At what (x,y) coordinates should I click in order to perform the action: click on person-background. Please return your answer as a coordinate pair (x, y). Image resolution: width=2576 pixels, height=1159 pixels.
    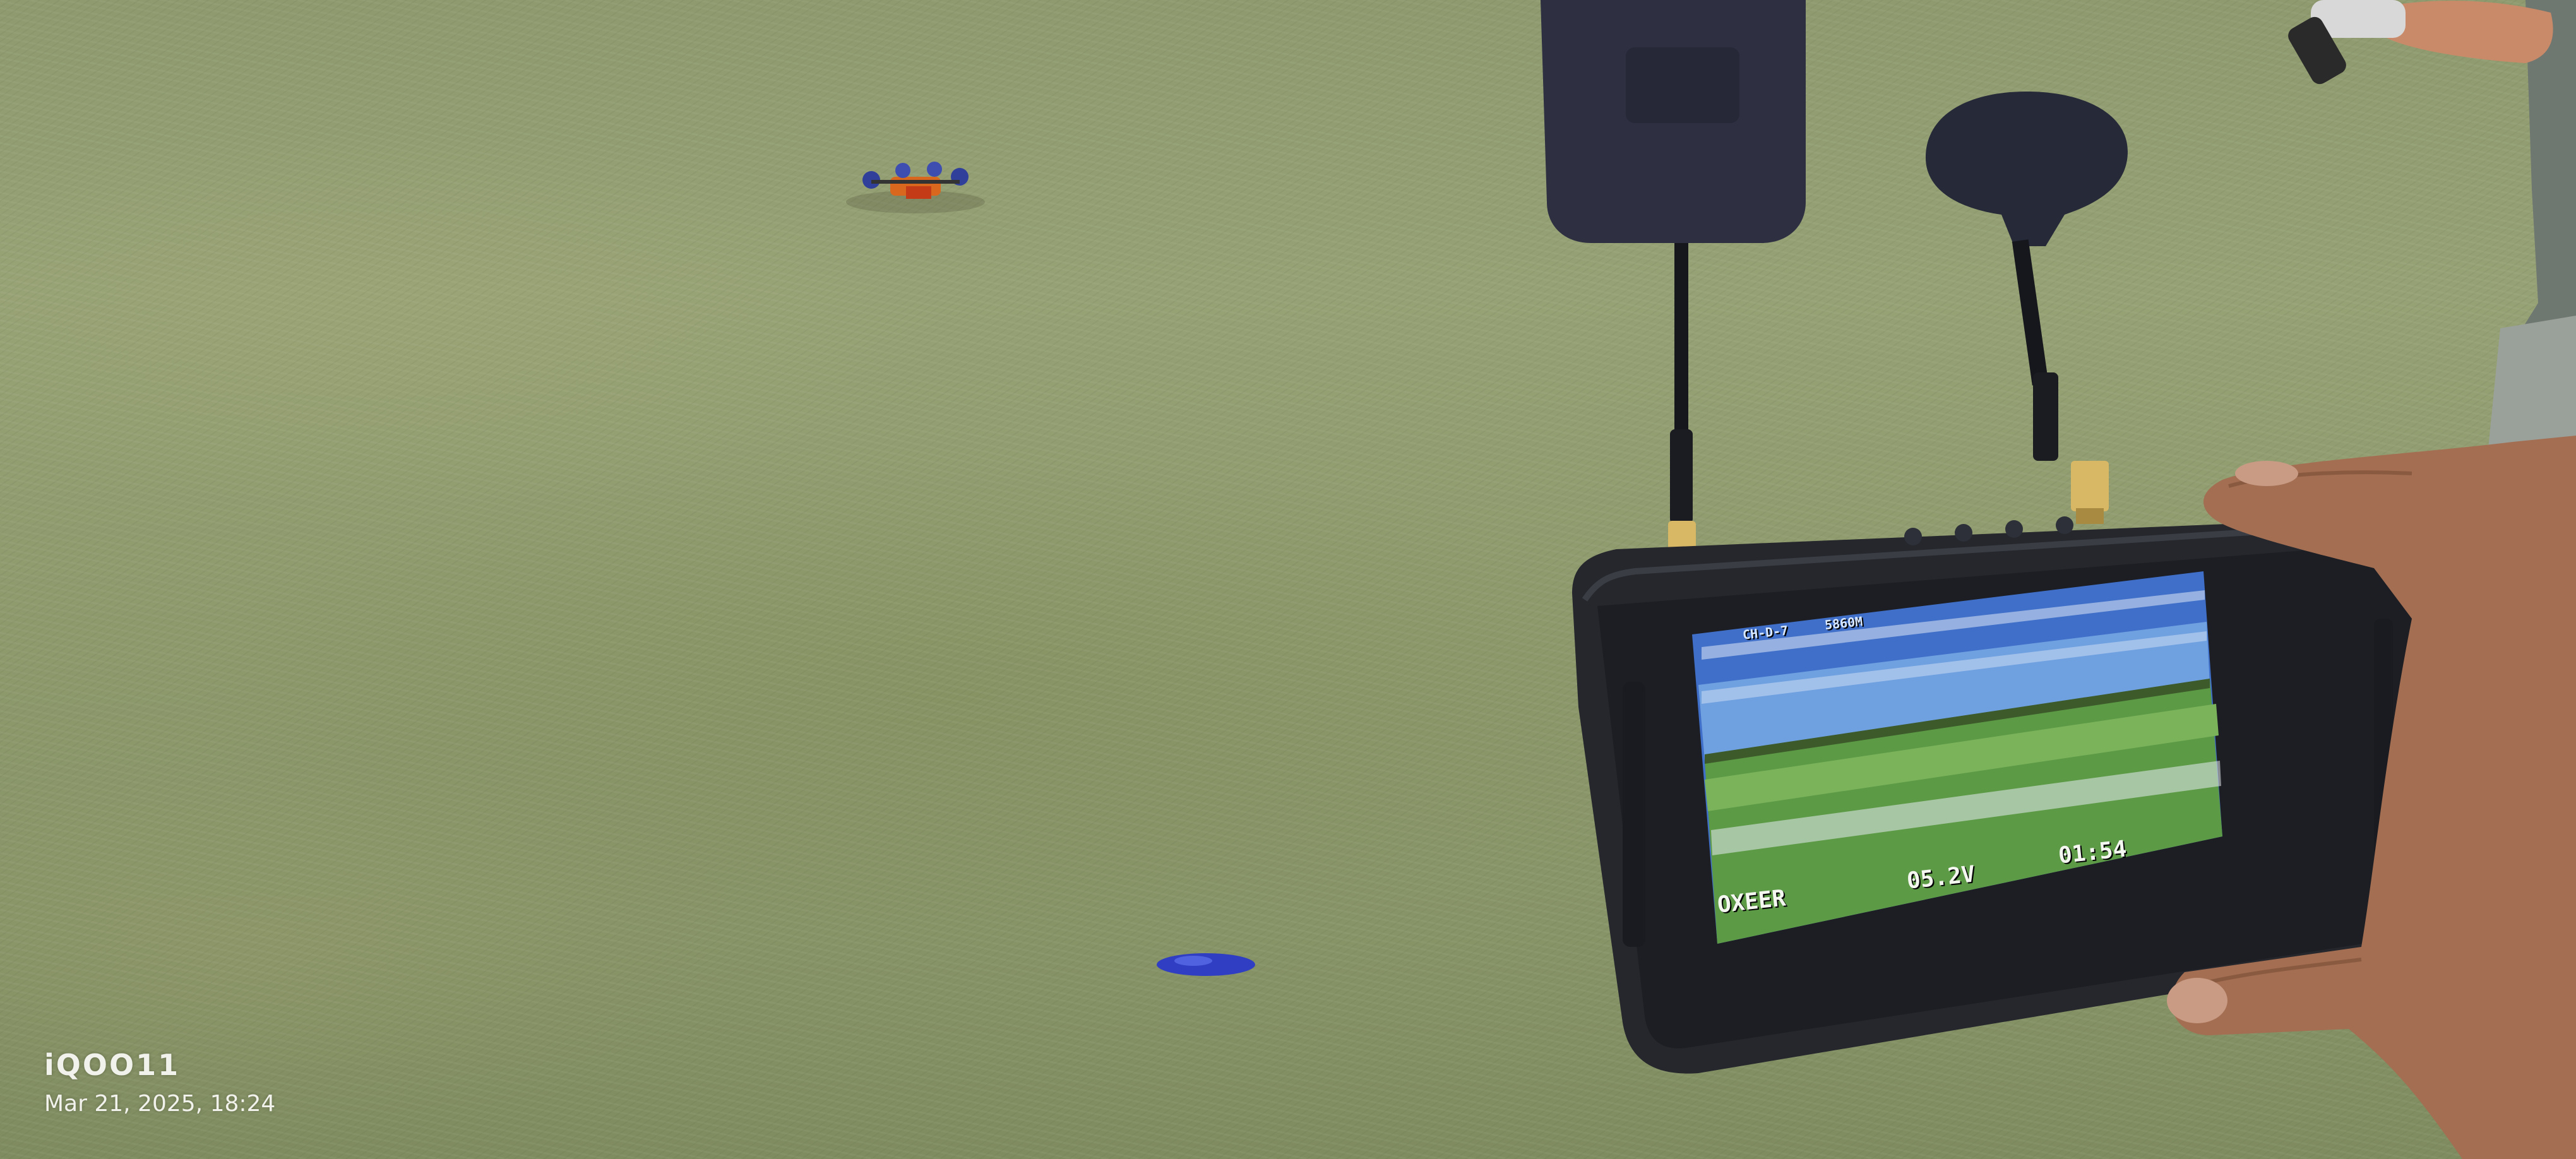
    Looking at the image, I should click on (2432, 227).